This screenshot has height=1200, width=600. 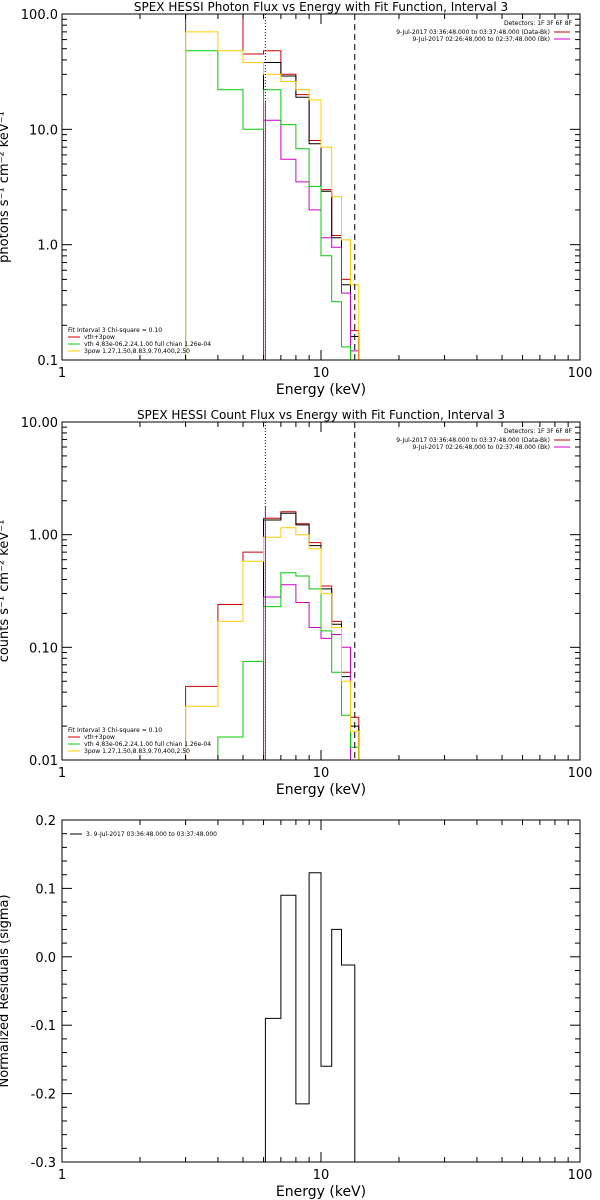 I want to click on y-tick-label: 10.0, so click(x=43, y=130).